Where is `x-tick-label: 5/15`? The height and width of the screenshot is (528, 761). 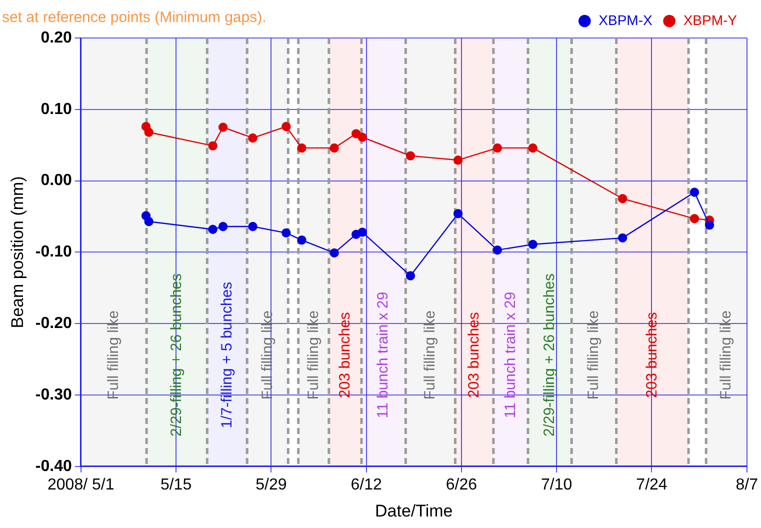 x-tick-label: 5/15 is located at coordinates (176, 485).